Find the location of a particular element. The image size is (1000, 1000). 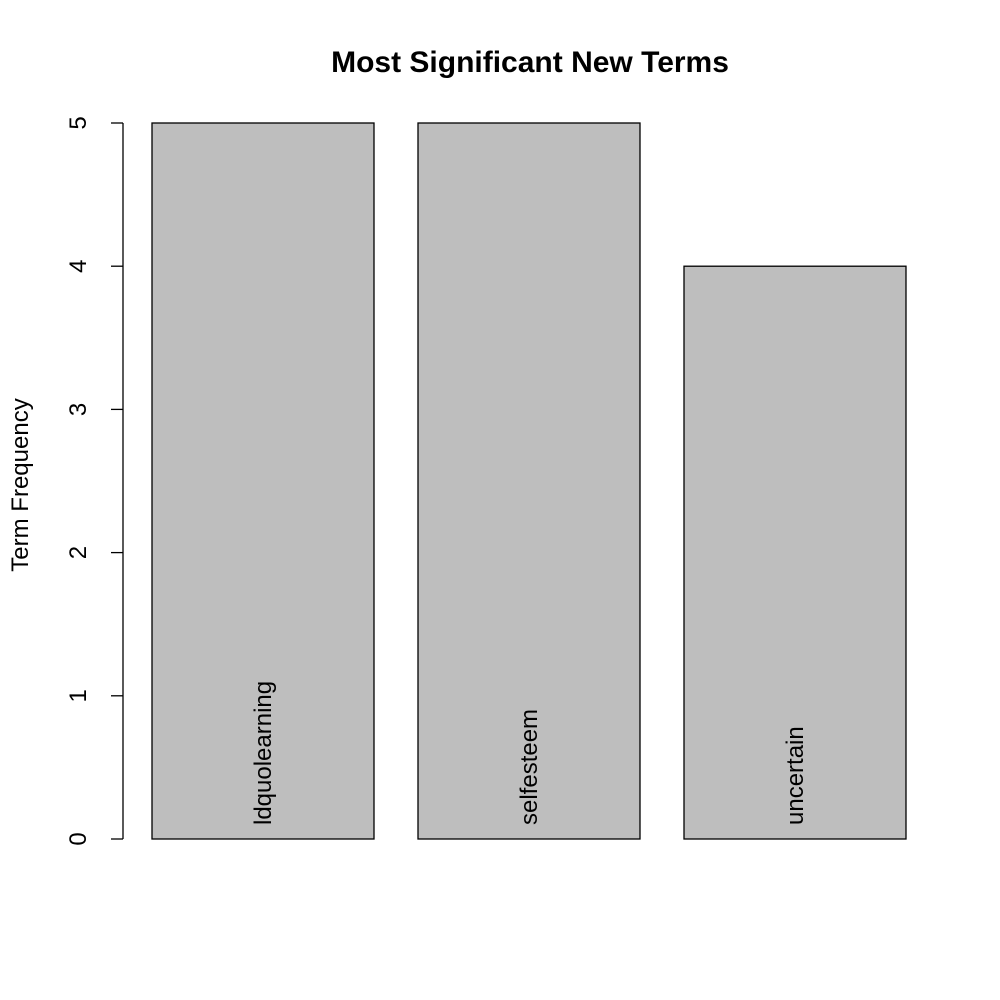

y-tick-label: 0 is located at coordinates (78, 838).